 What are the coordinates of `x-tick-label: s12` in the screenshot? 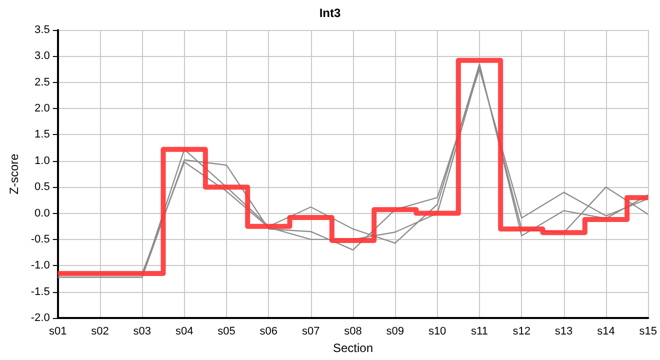 It's located at (521, 332).